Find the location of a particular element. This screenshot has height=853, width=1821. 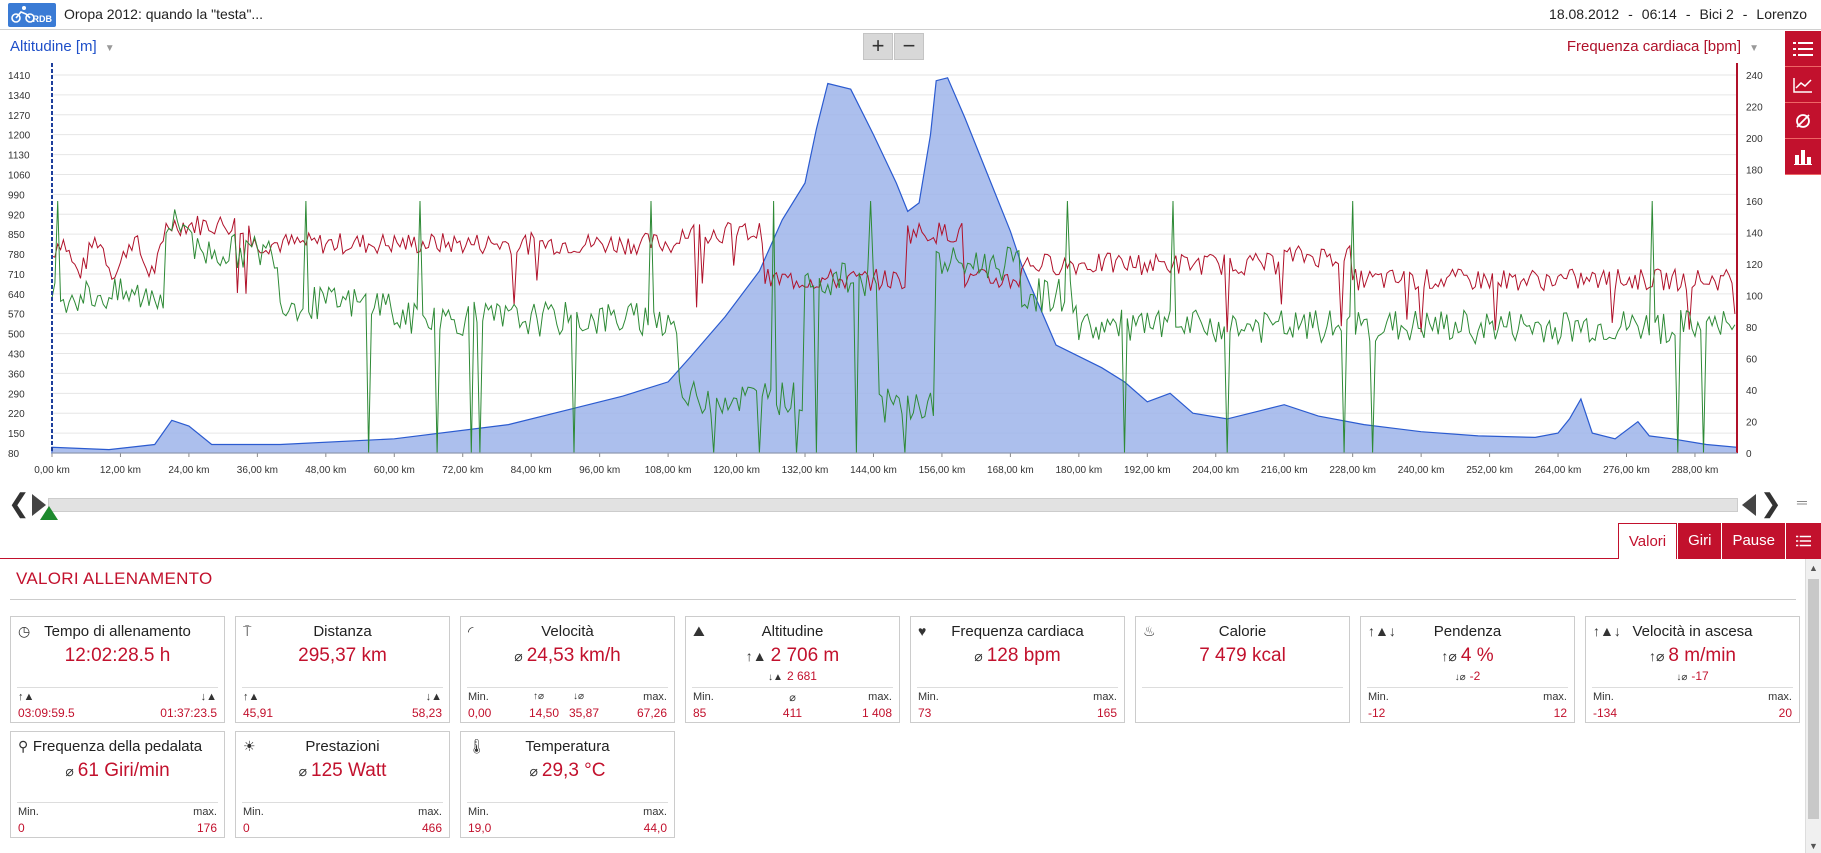

card-value: 295,37 km is located at coordinates (342, 655).